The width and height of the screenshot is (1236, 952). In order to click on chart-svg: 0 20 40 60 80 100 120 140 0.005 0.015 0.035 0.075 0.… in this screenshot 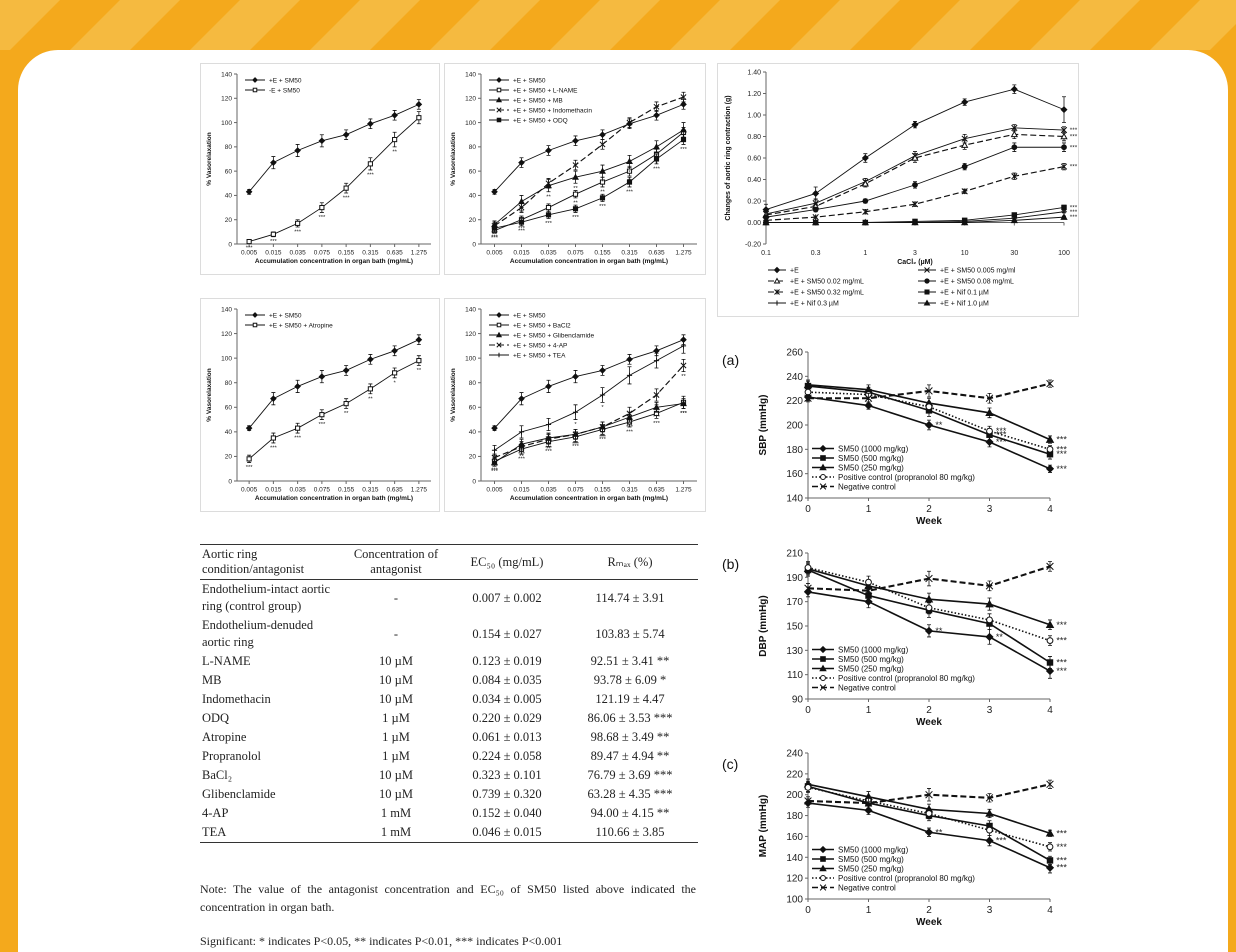, I will do `click(573, 168)`.